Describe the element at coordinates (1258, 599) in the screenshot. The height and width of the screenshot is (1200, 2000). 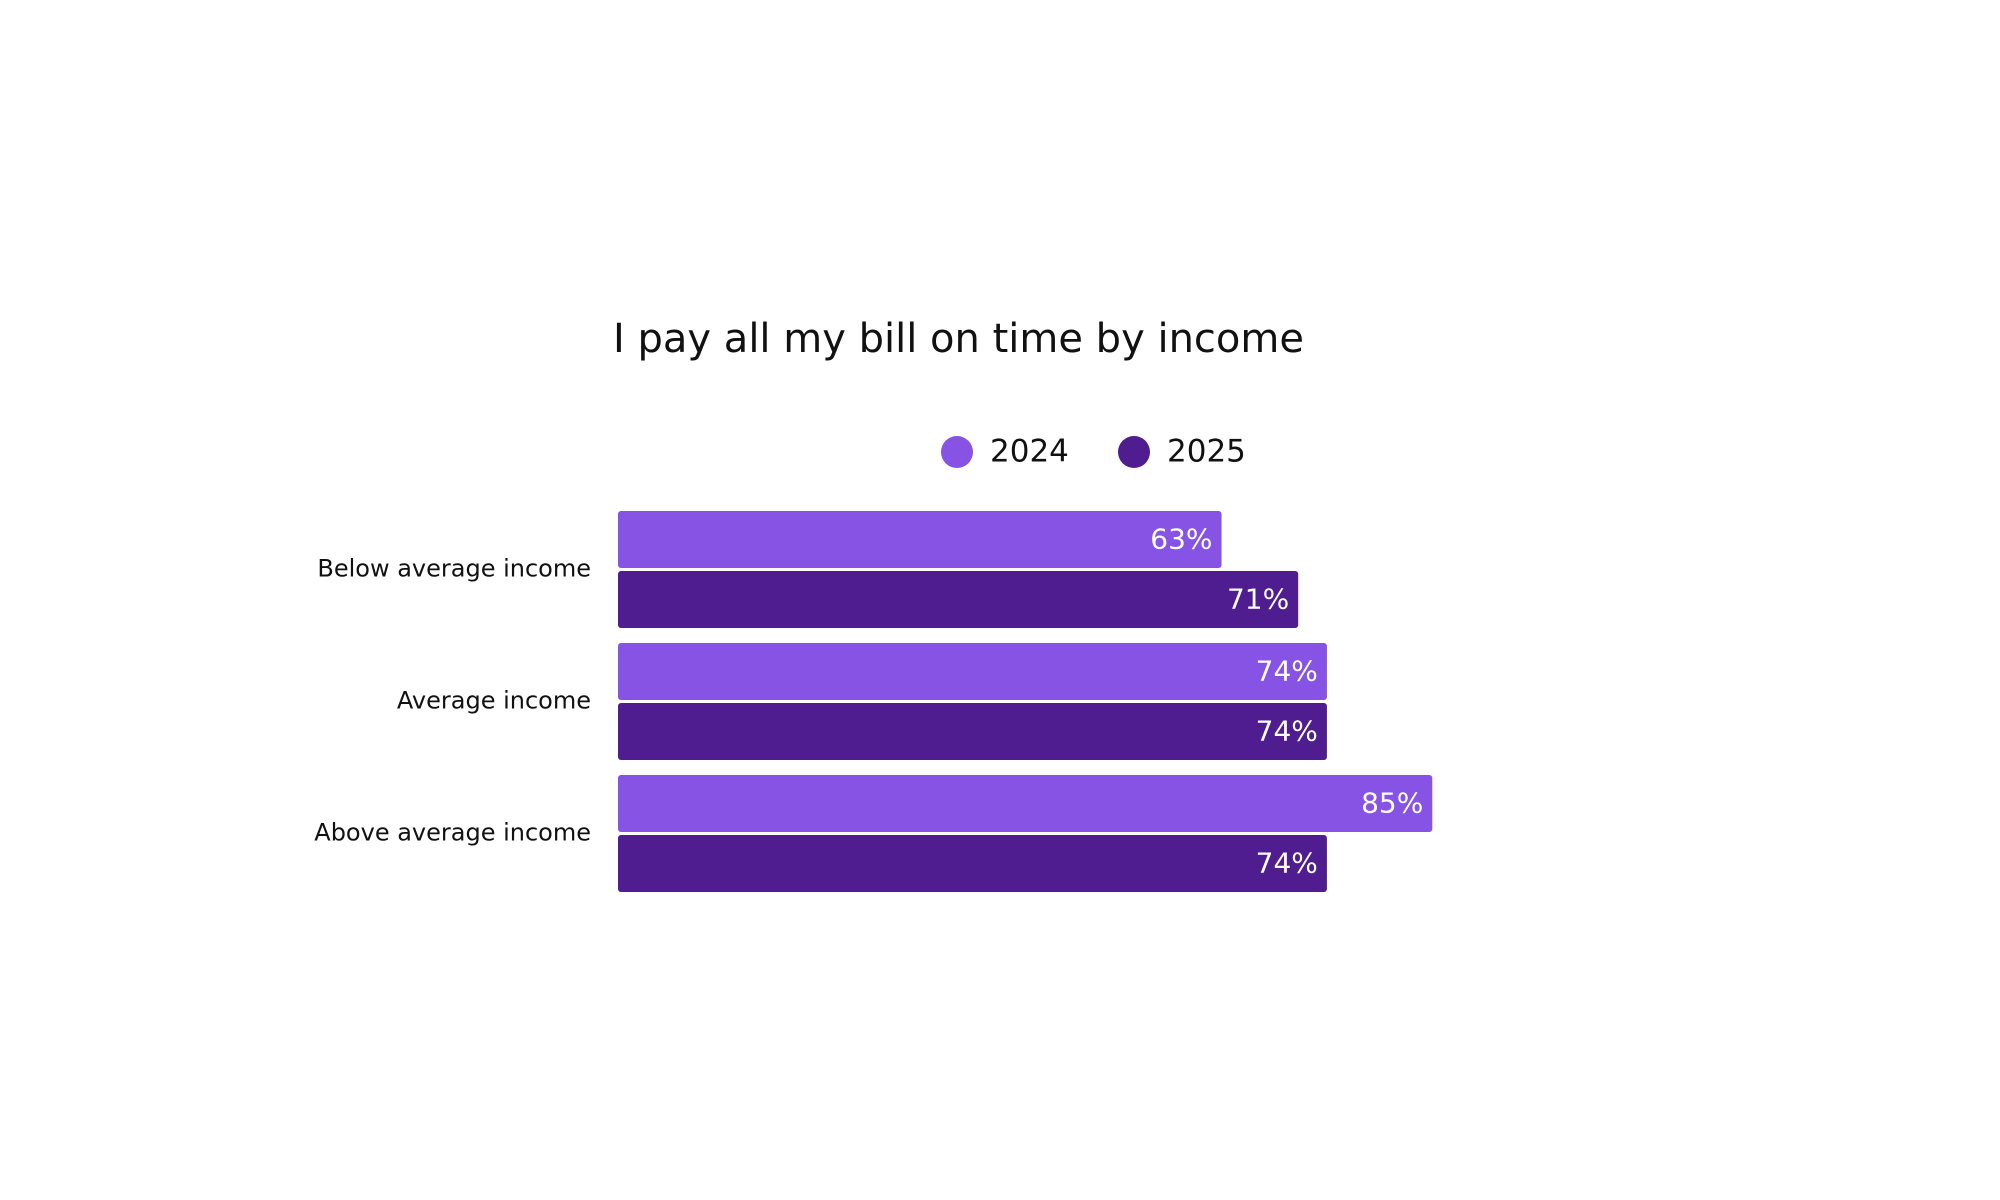
I see `value-label: 71%` at that location.